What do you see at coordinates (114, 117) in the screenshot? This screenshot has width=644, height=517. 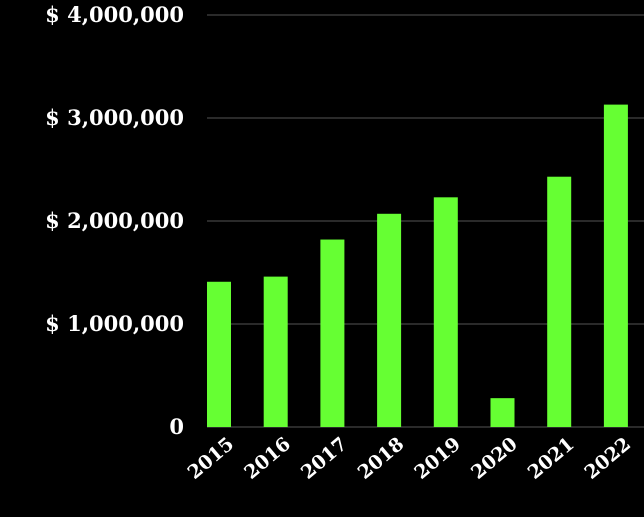 I see `y-tick-label: $ 3,000,000` at bounding box center [114, 117].